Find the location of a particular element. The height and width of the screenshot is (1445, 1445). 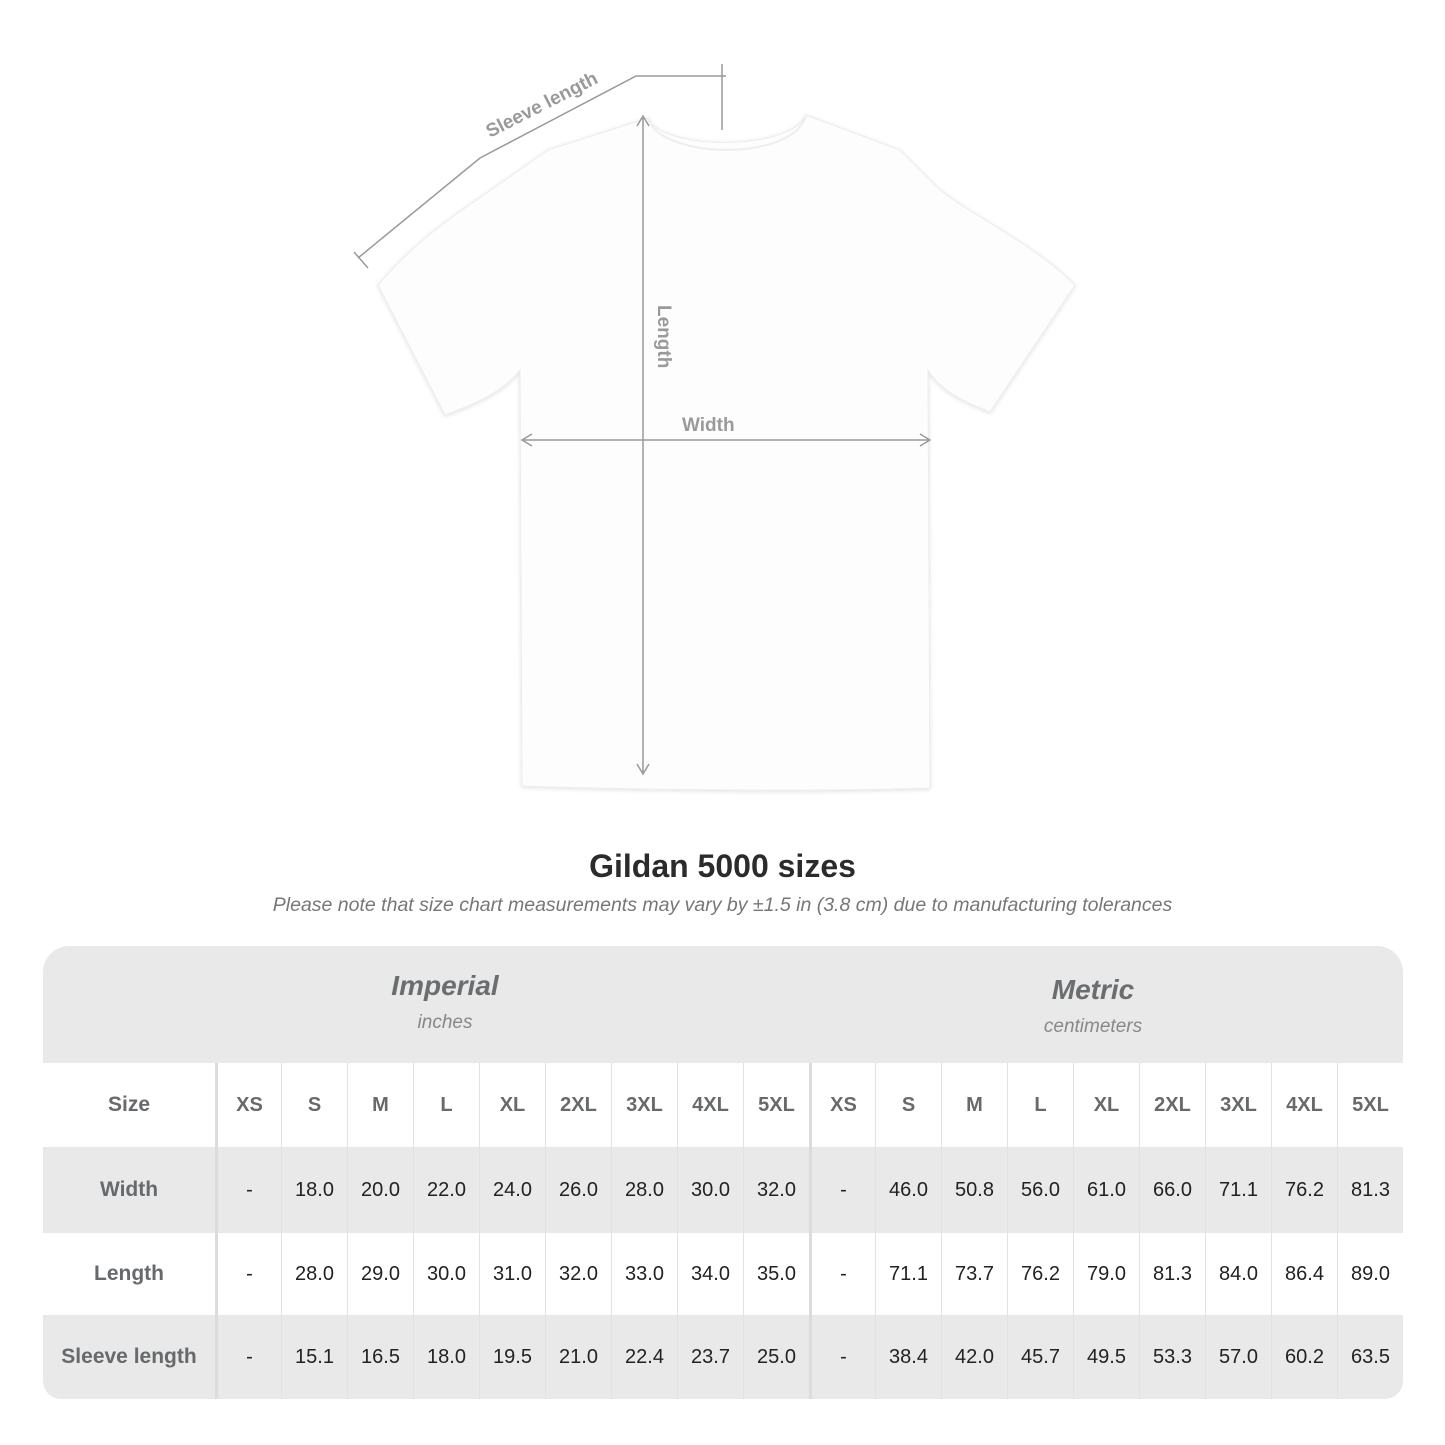

imperial-value-cell: 20.0 is located at coordinates (380, 1190).